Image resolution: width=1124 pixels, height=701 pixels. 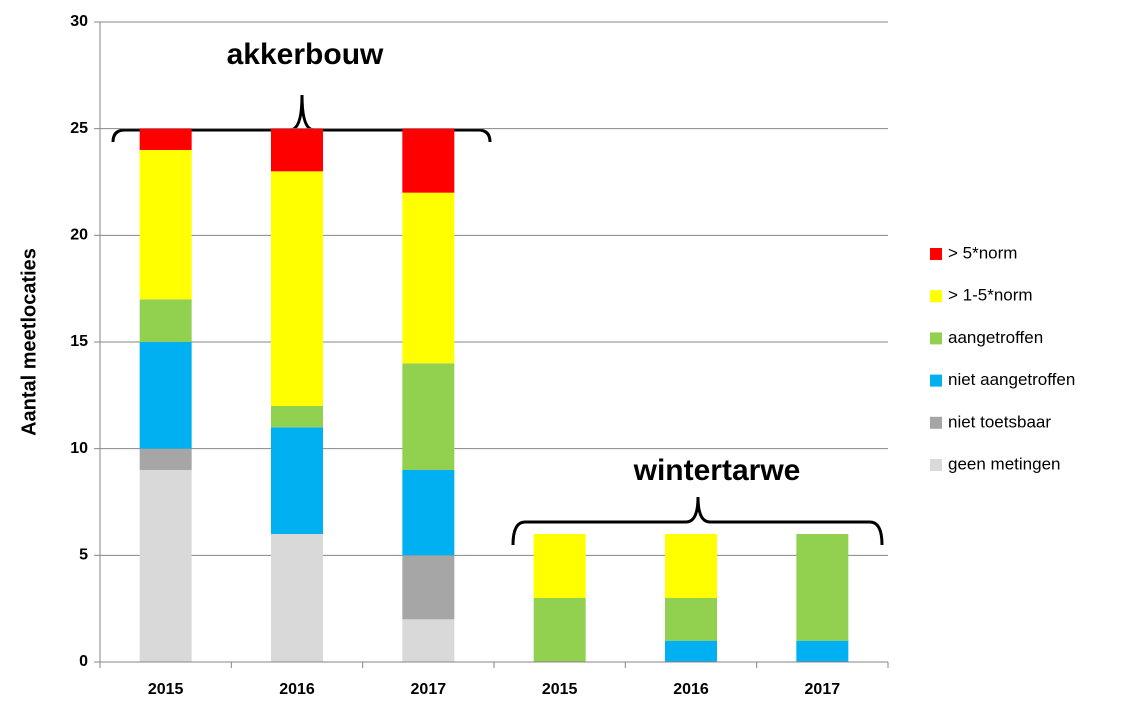 I want to click on y-tick-label: 10, so click(x=79, y=448).